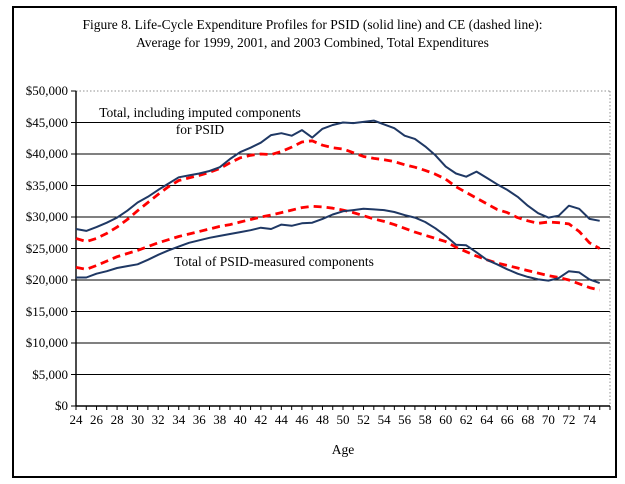 The width and height of the screenshot is (625, 484). I want to click on y-axis-label: $25,000, so click(46, 248).